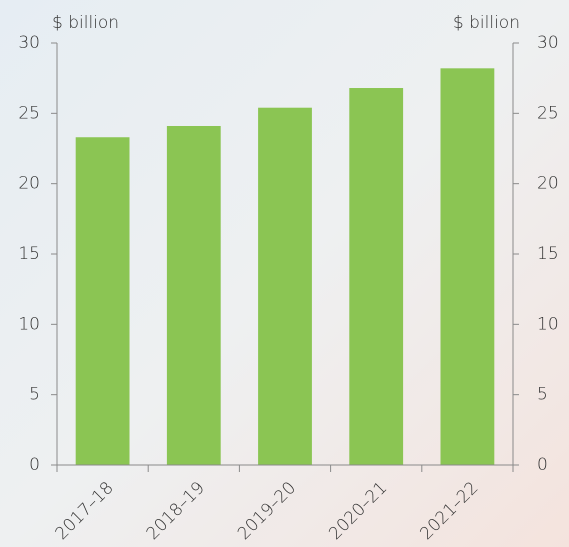  What do you see at coordinates (34, 395) in the screenshot?
I see `y-tick-label: 5` at bounding box center [34, 395].